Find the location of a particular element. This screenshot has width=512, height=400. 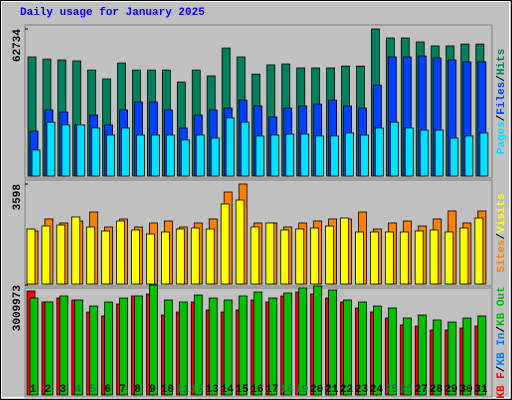

x-tick-label: 25 is located at coordinates (392, 390).